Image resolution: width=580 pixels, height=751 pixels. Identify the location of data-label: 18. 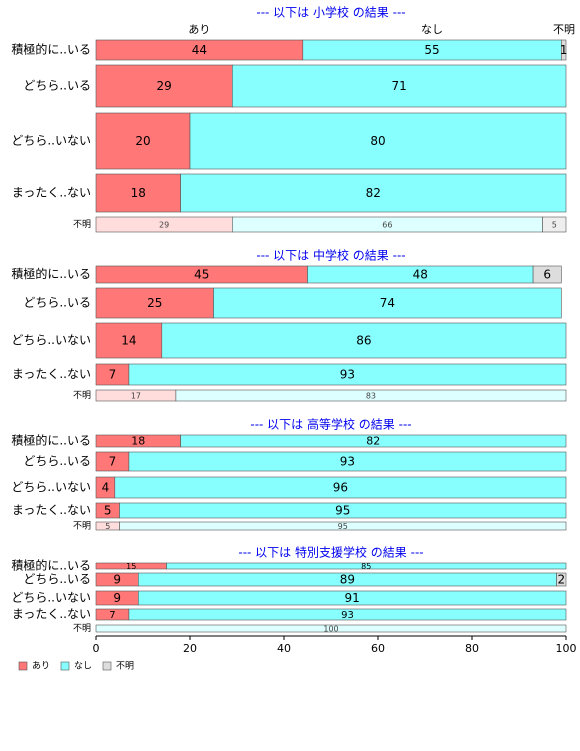
(138, 193).